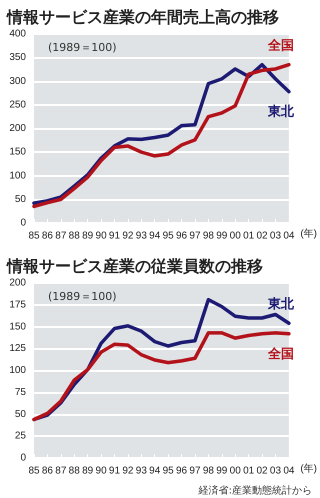  Describe the element at coordinates (20, 392) in the screenshot. I see `y-tick-label: 75` at that location.